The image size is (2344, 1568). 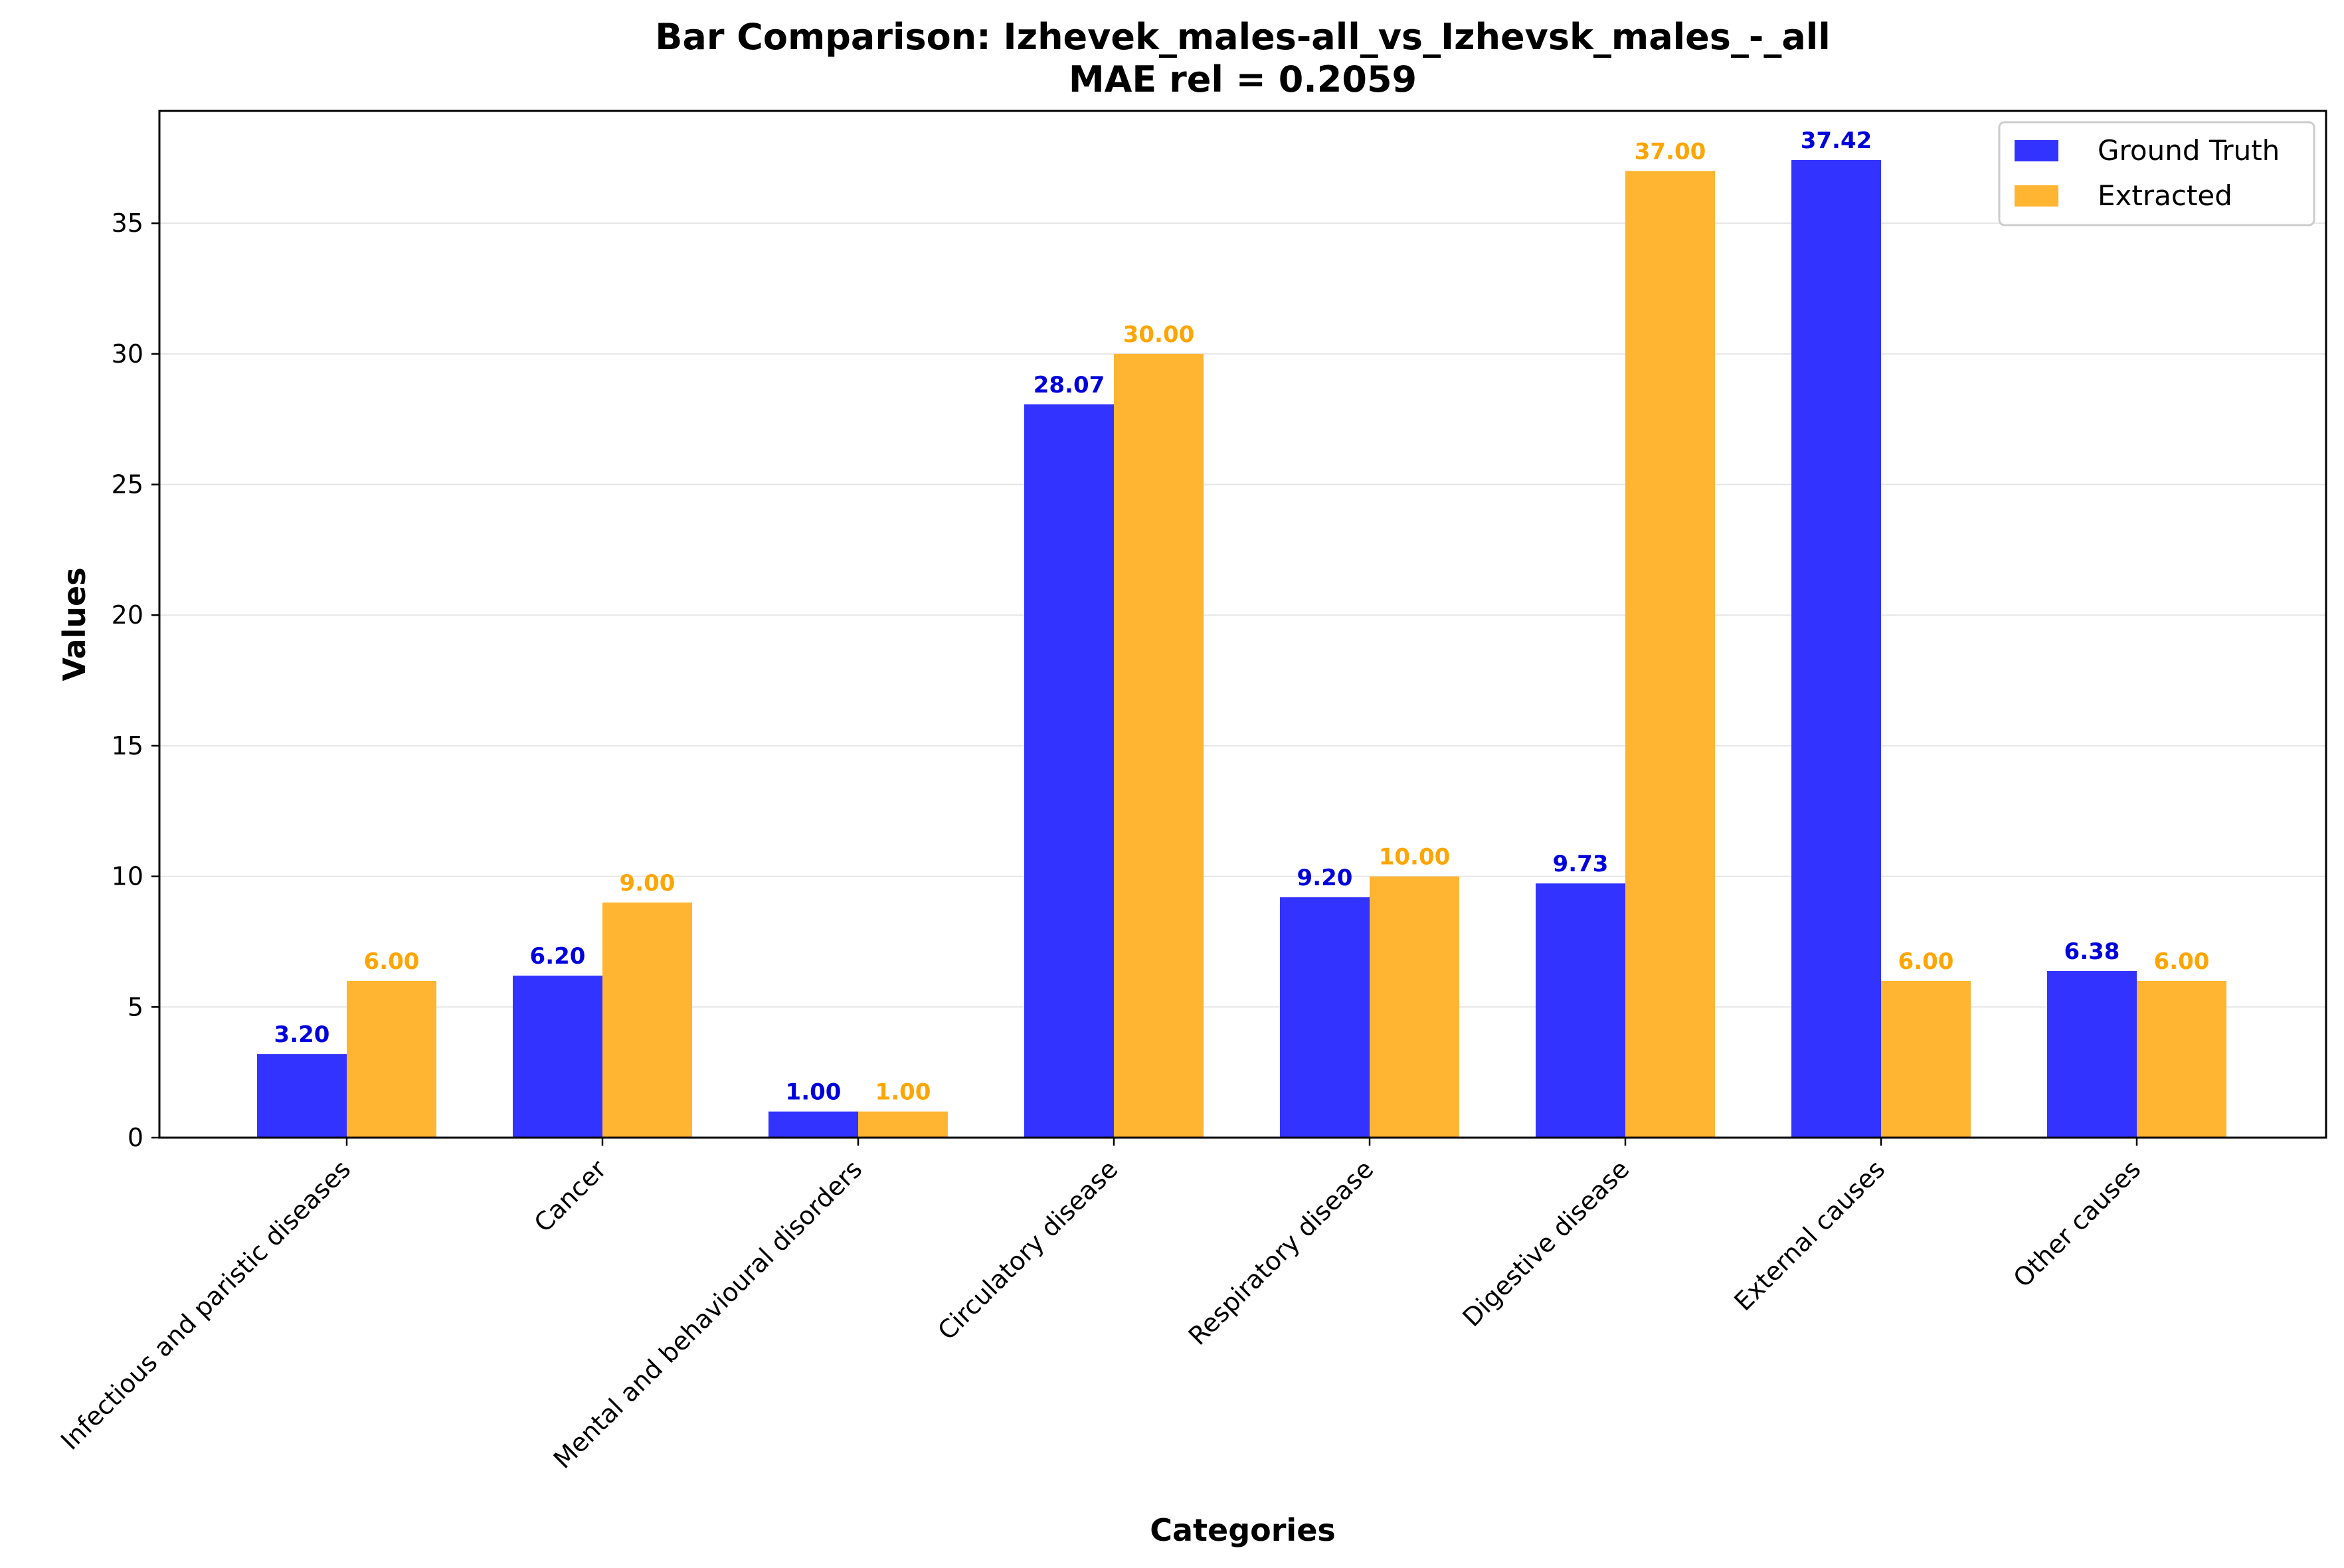 What do you see at coordinates (127, 615) in the screenshot?
I see `y-tick-label: 20` at bounding box center [127, 615].